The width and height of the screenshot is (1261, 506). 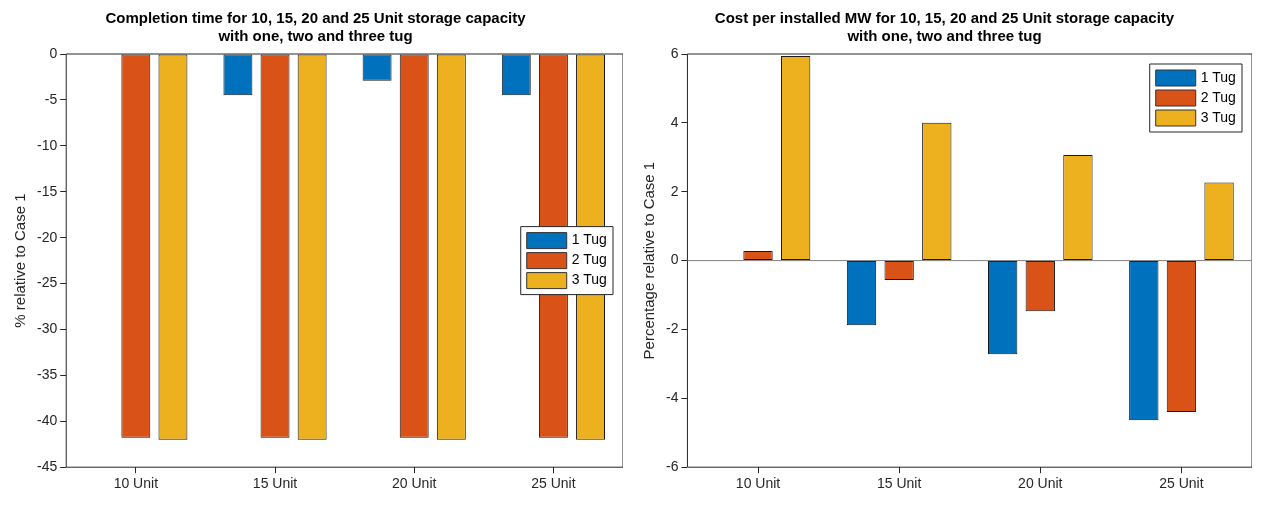 What do you see at coordinates (47, 466) in the screenshot?
I see `y-tick-label: -45` at bounding box center [47, 466].